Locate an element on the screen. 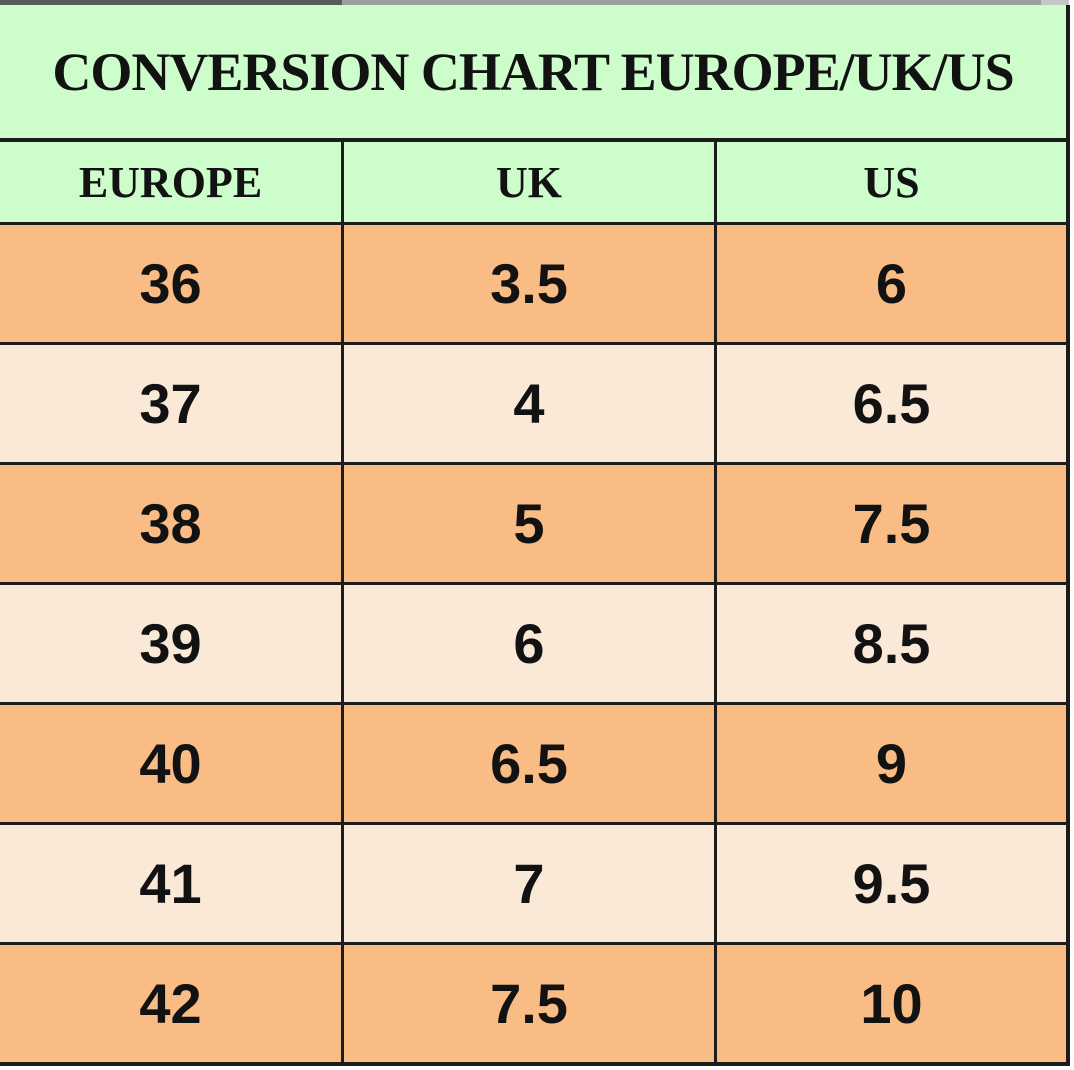 This screenshot has height=1070, width=1074. table-row: 39 6 8.5 is located at coordinates (533, 642).